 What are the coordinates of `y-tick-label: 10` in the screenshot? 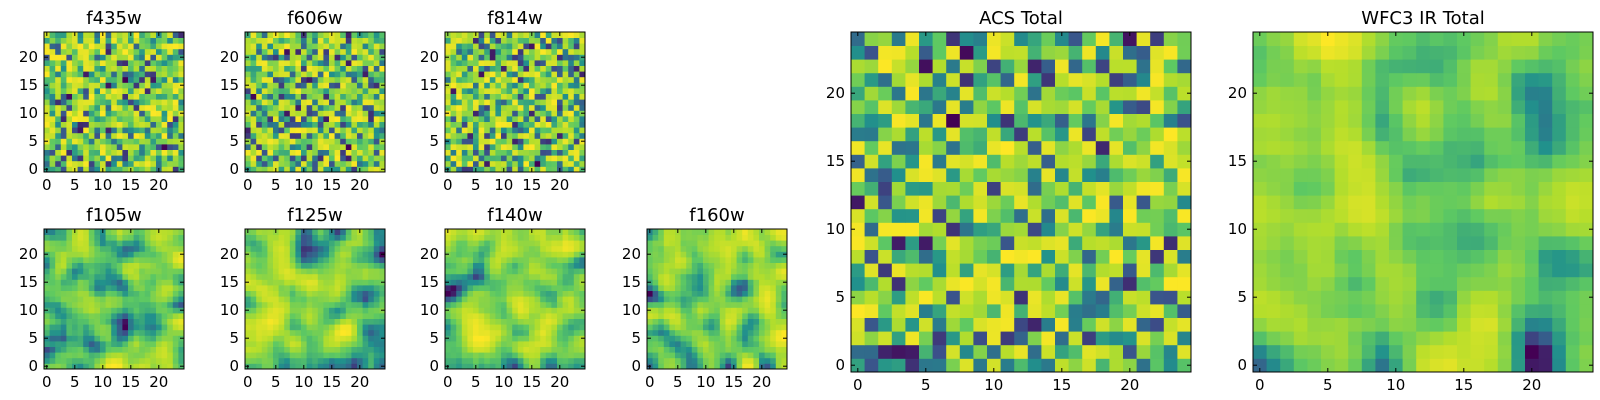 It's located at (28, 113).